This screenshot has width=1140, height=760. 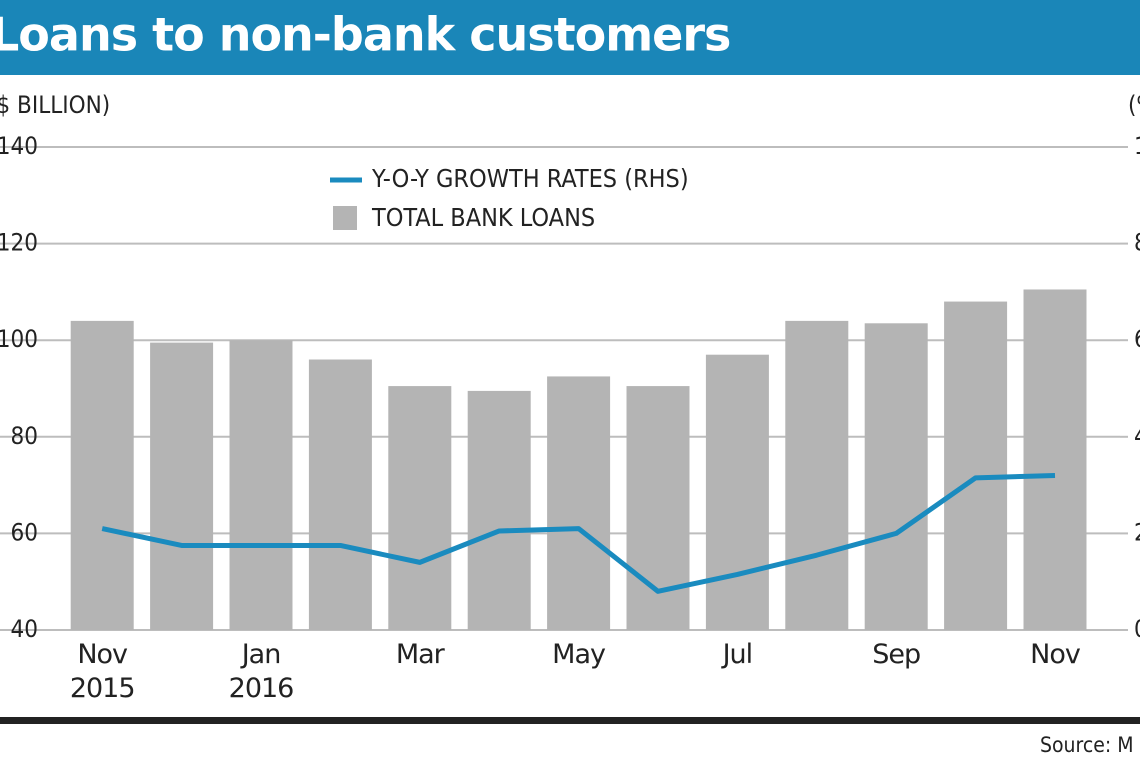 What do you see at coordinates (24, 532) in the screenshot?
I see `y-tick-label: 60` at bounding box center [24, 532].